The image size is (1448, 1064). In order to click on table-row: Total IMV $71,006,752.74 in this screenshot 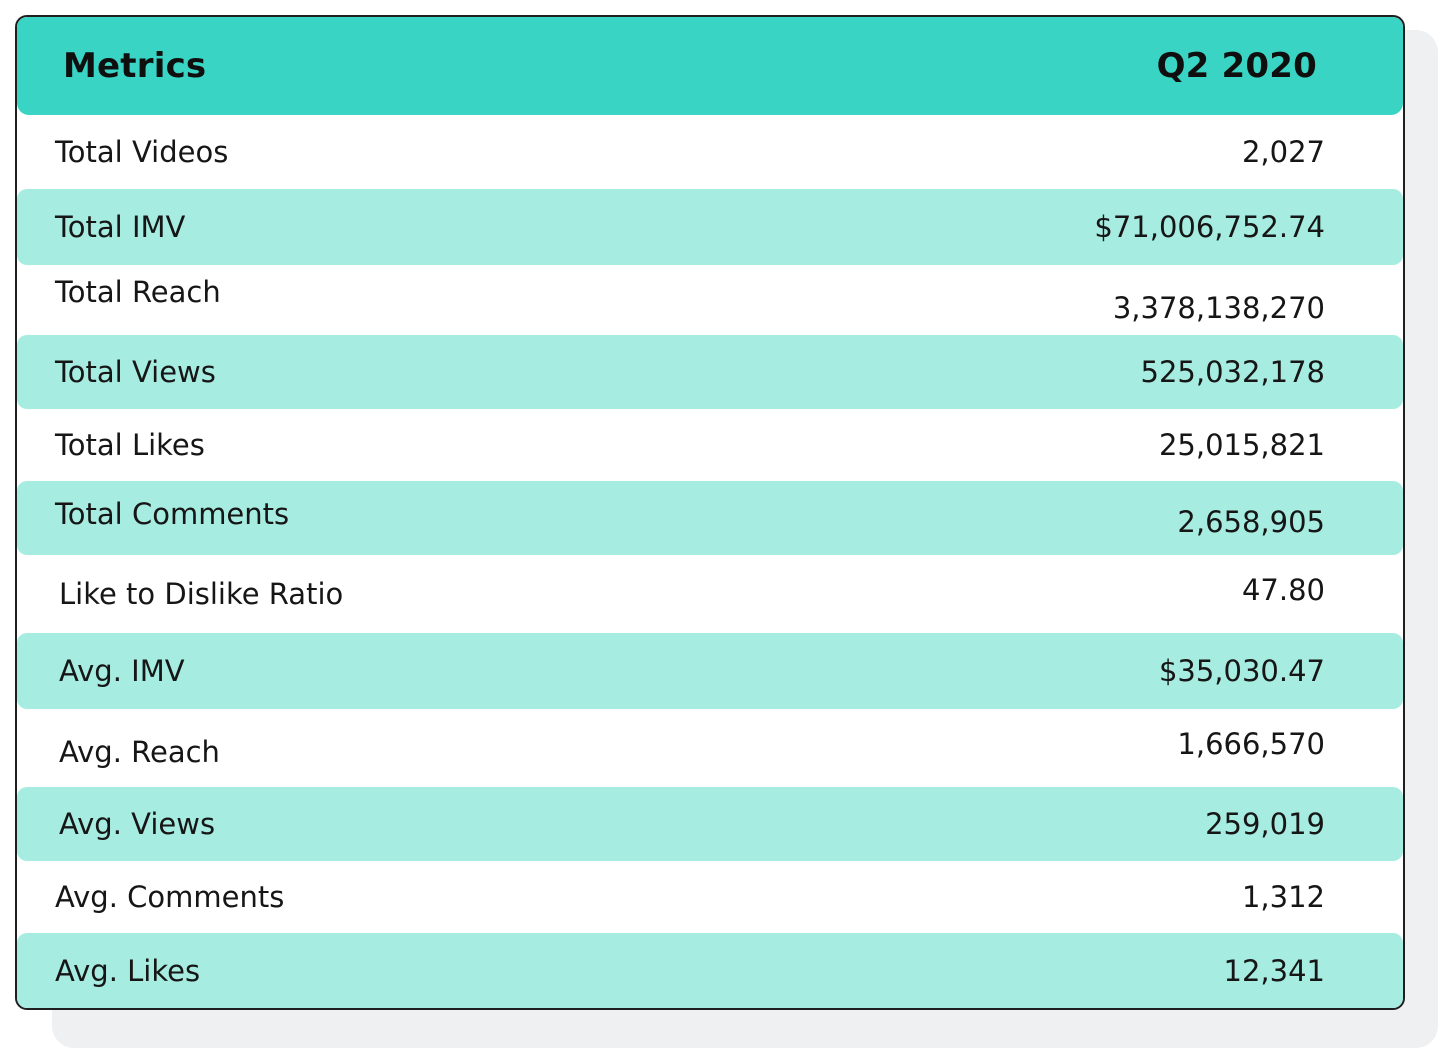, I will do `click(710, 227)`.